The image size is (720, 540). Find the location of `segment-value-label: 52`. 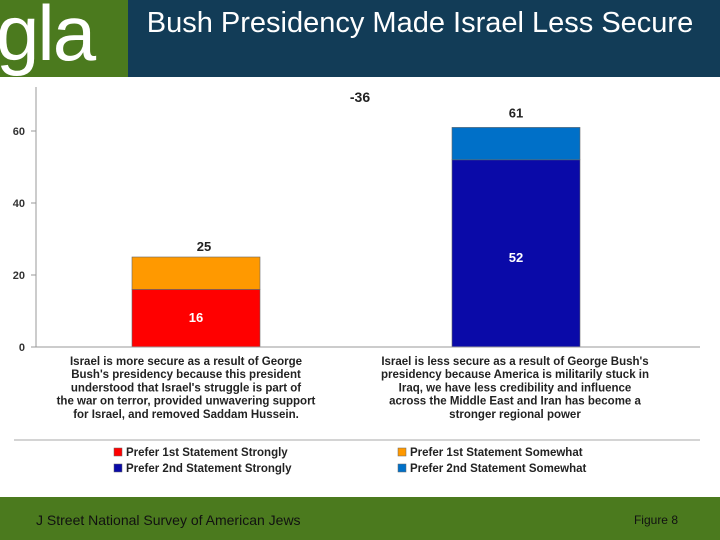

segment-value-label: 52 is located at coordinates (516, 257).